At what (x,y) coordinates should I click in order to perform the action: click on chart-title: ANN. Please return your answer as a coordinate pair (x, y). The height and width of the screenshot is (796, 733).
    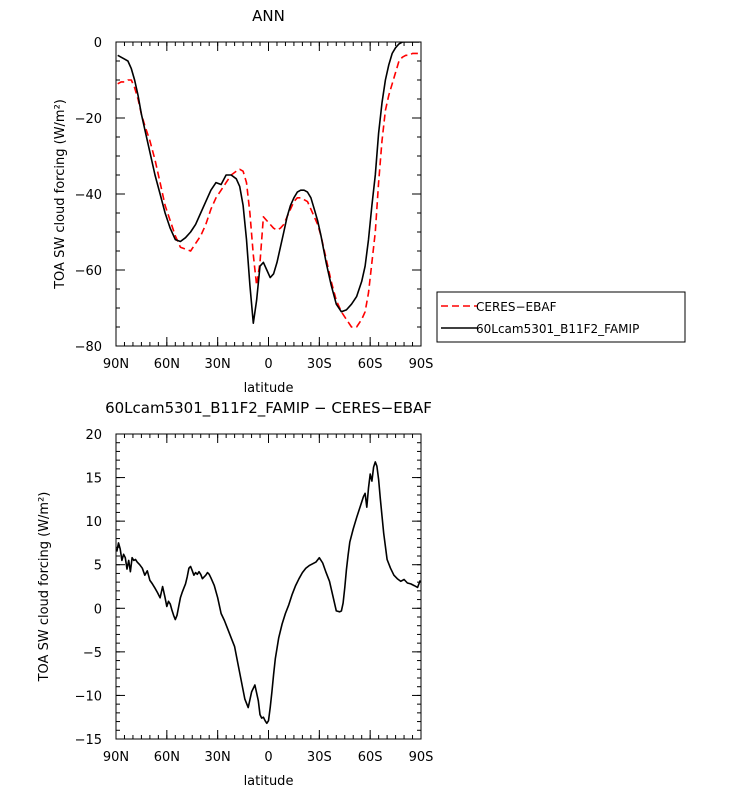
    Looking at the image, I should click on (268, 16).